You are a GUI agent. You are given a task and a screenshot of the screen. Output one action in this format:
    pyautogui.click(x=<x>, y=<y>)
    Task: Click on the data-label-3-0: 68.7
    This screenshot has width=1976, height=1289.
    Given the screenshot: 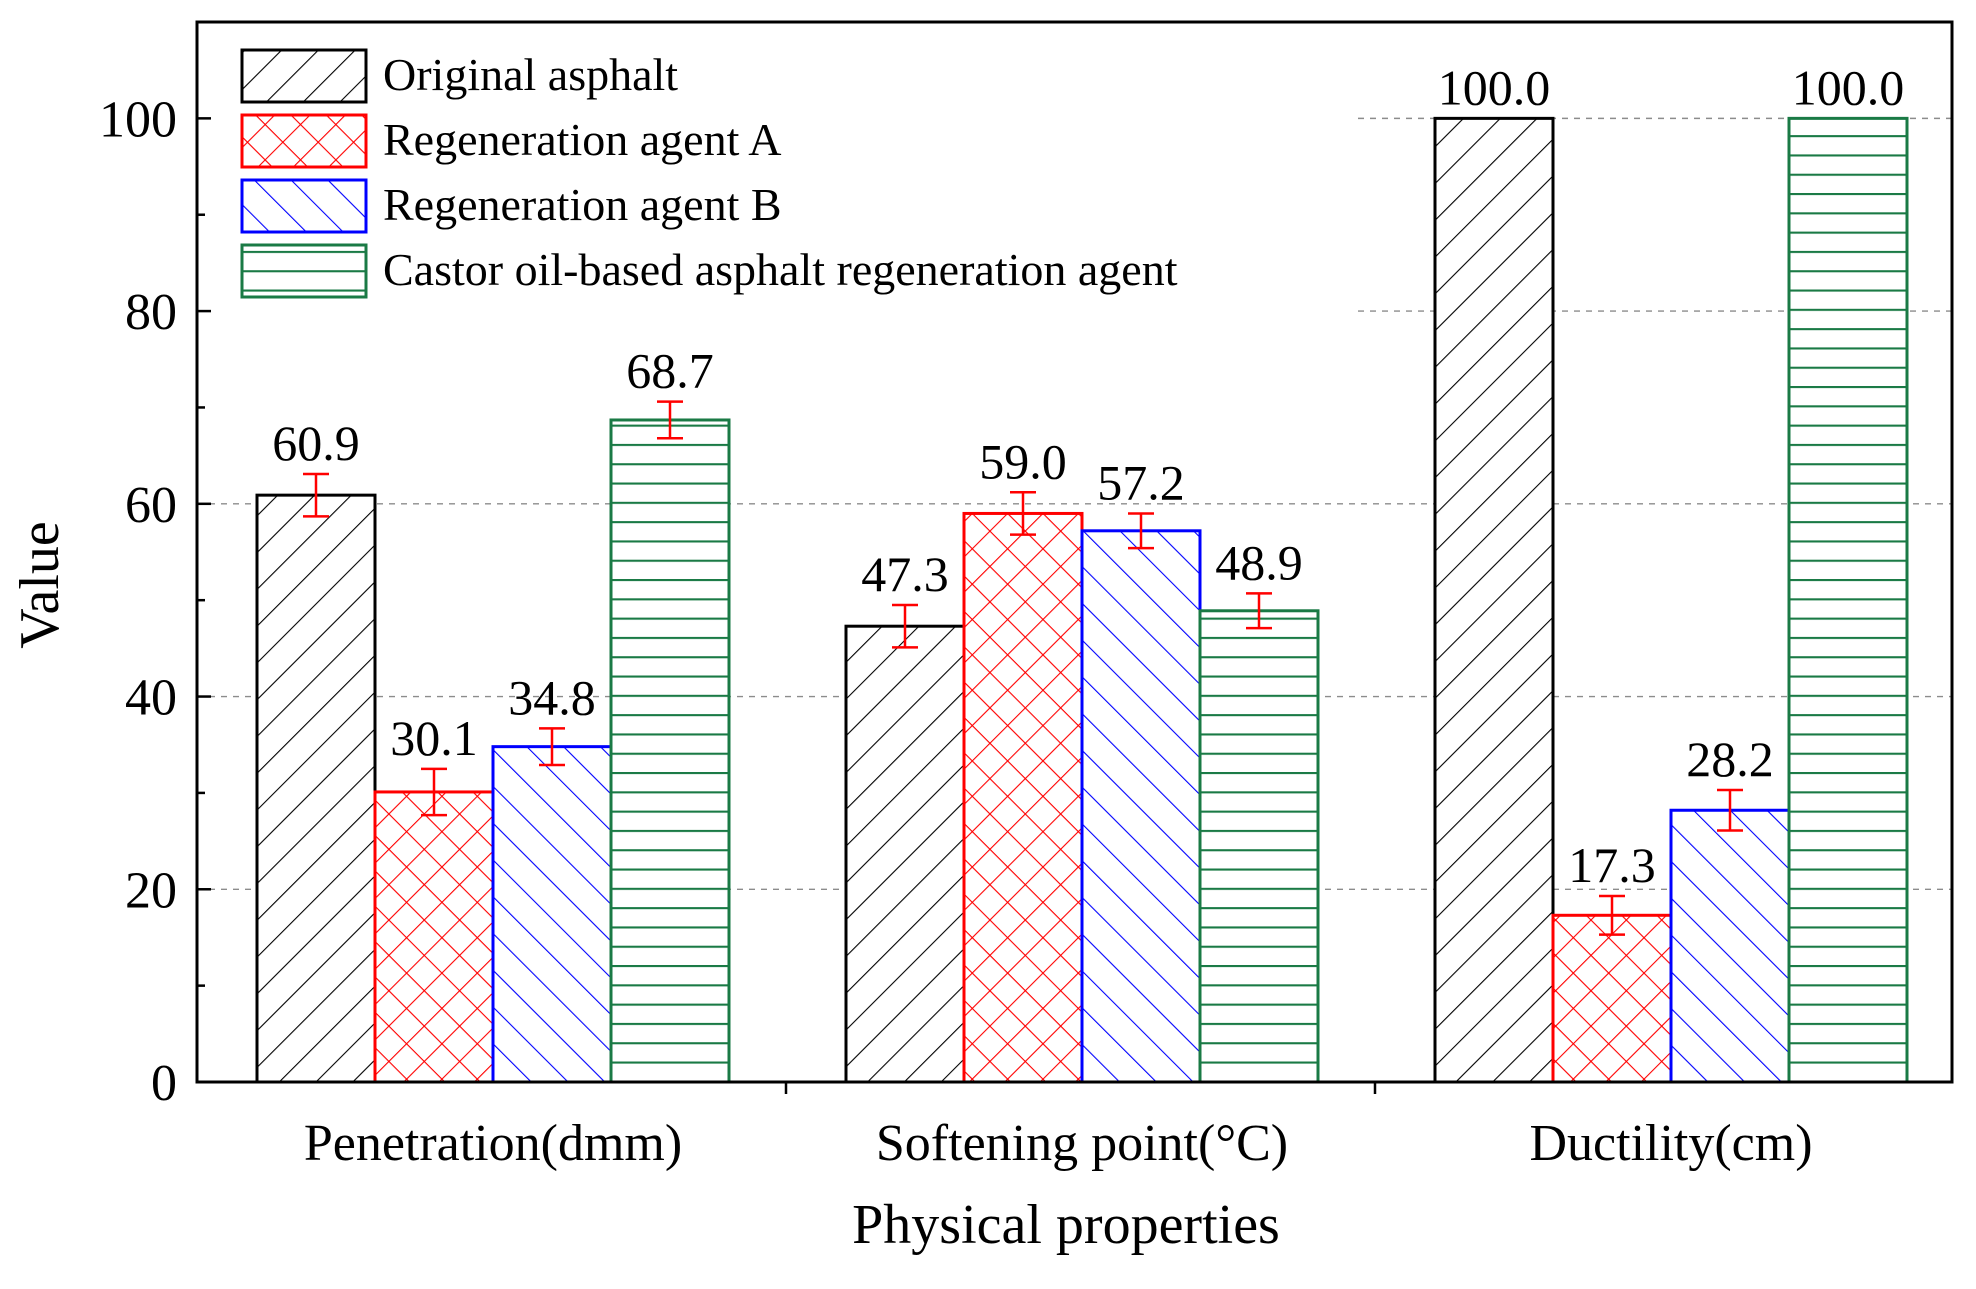 What is the action you would take?
    pyautogui.click(x=670, y=371)
    